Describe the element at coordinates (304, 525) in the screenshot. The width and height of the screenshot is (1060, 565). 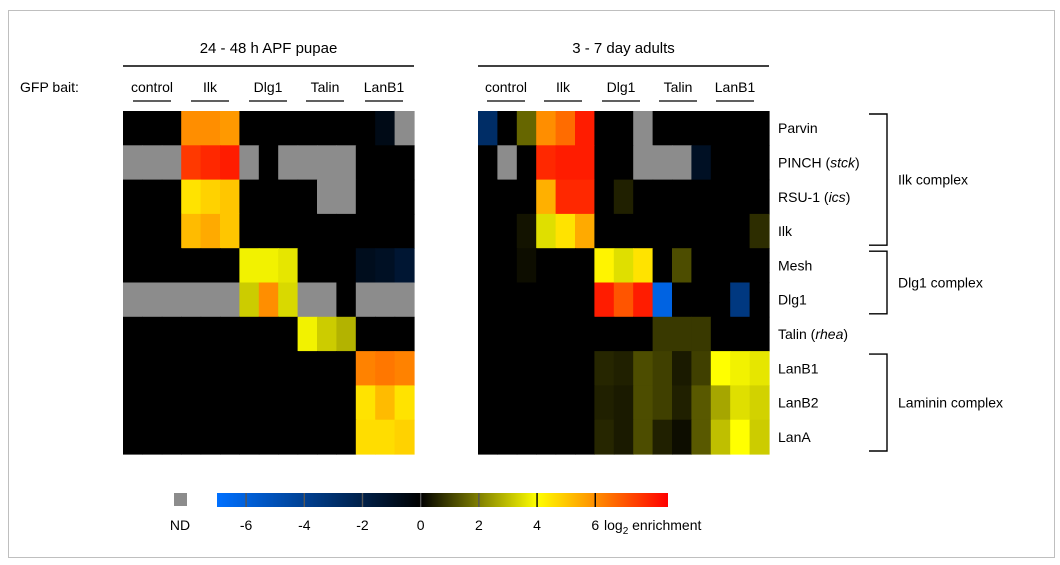
I see `colorbar-tick-label: -4` at that location.